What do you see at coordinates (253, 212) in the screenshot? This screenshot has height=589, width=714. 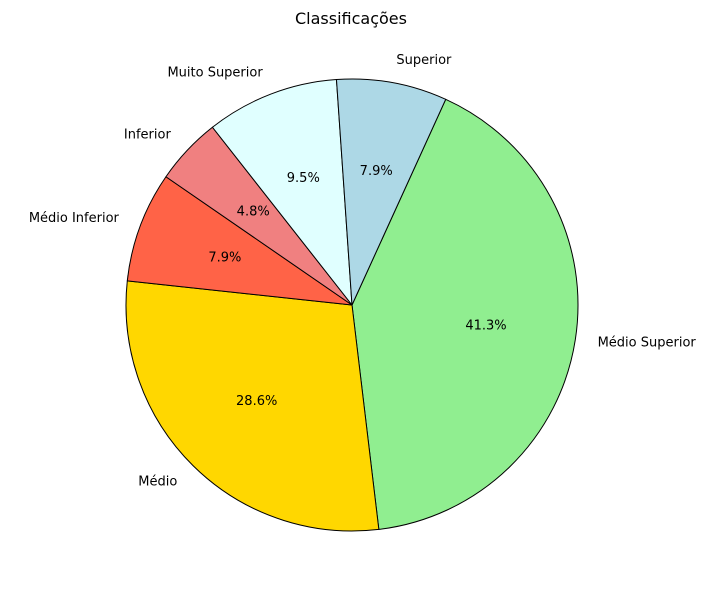 I see `pie-pct-label-3: 4.8%` at bounding box center [253, 212].